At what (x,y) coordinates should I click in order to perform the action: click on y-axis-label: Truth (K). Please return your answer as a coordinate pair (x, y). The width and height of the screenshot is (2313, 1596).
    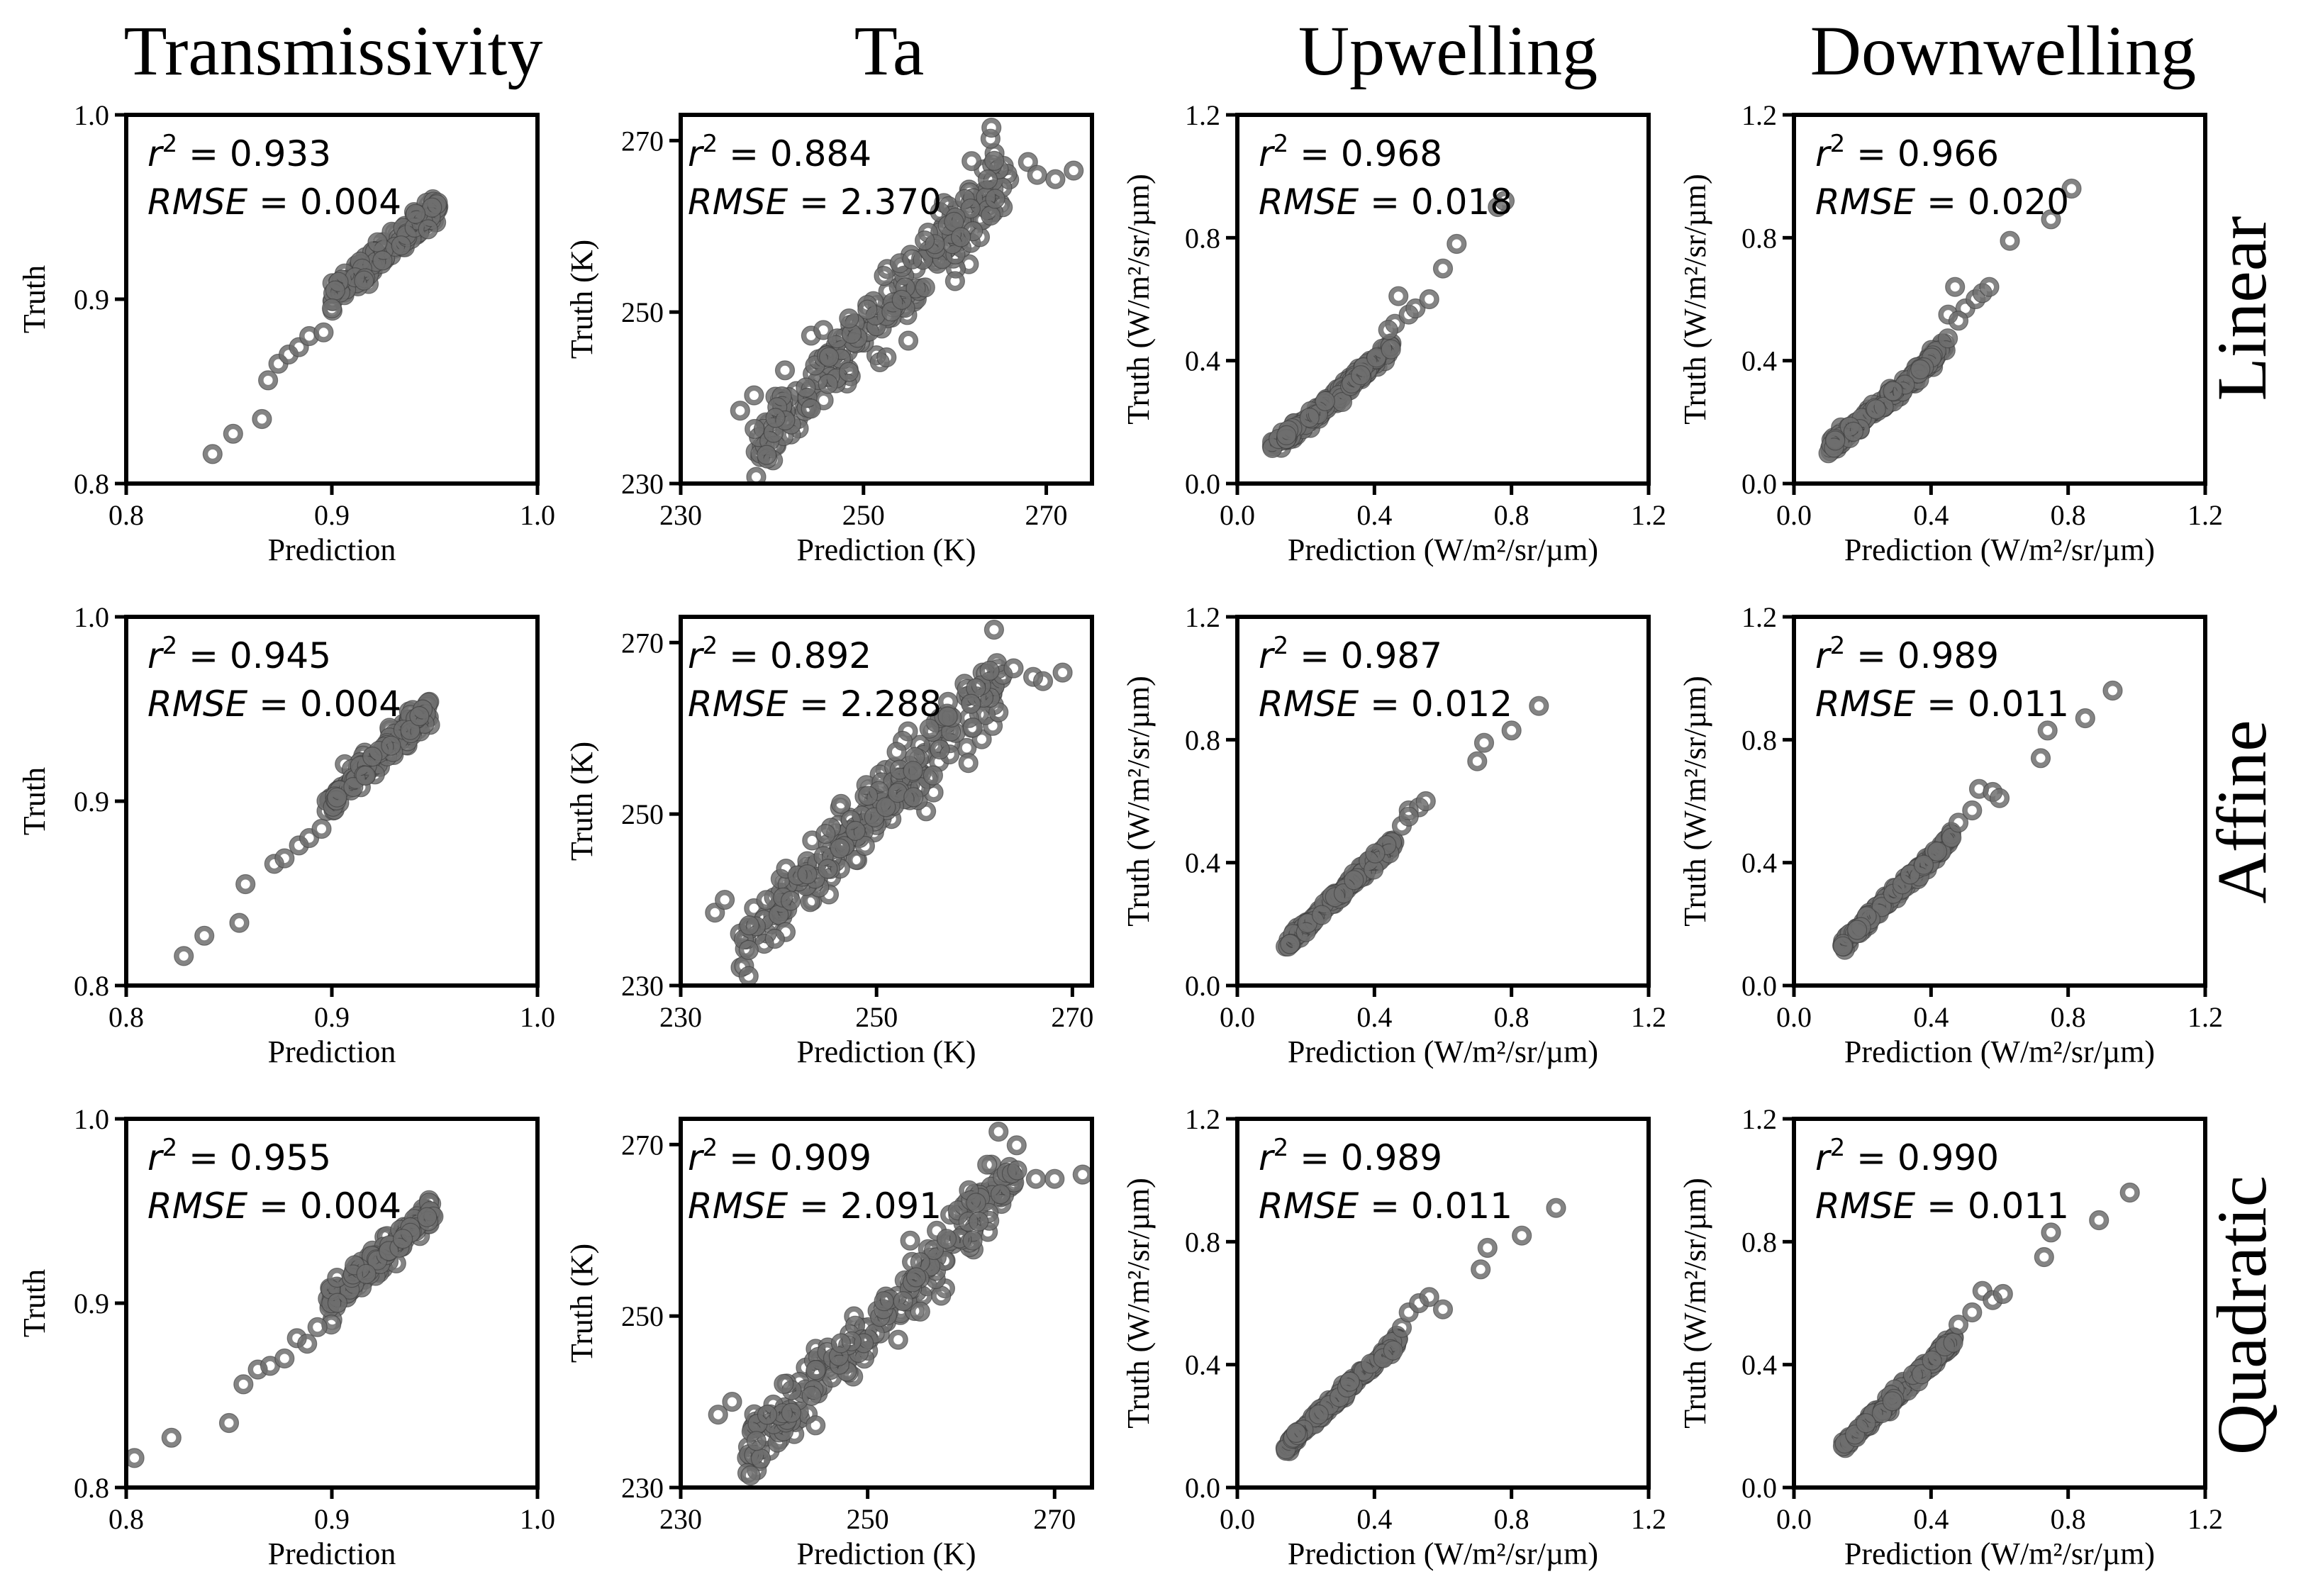
    Looking at the image, I should click on (581, 1303).